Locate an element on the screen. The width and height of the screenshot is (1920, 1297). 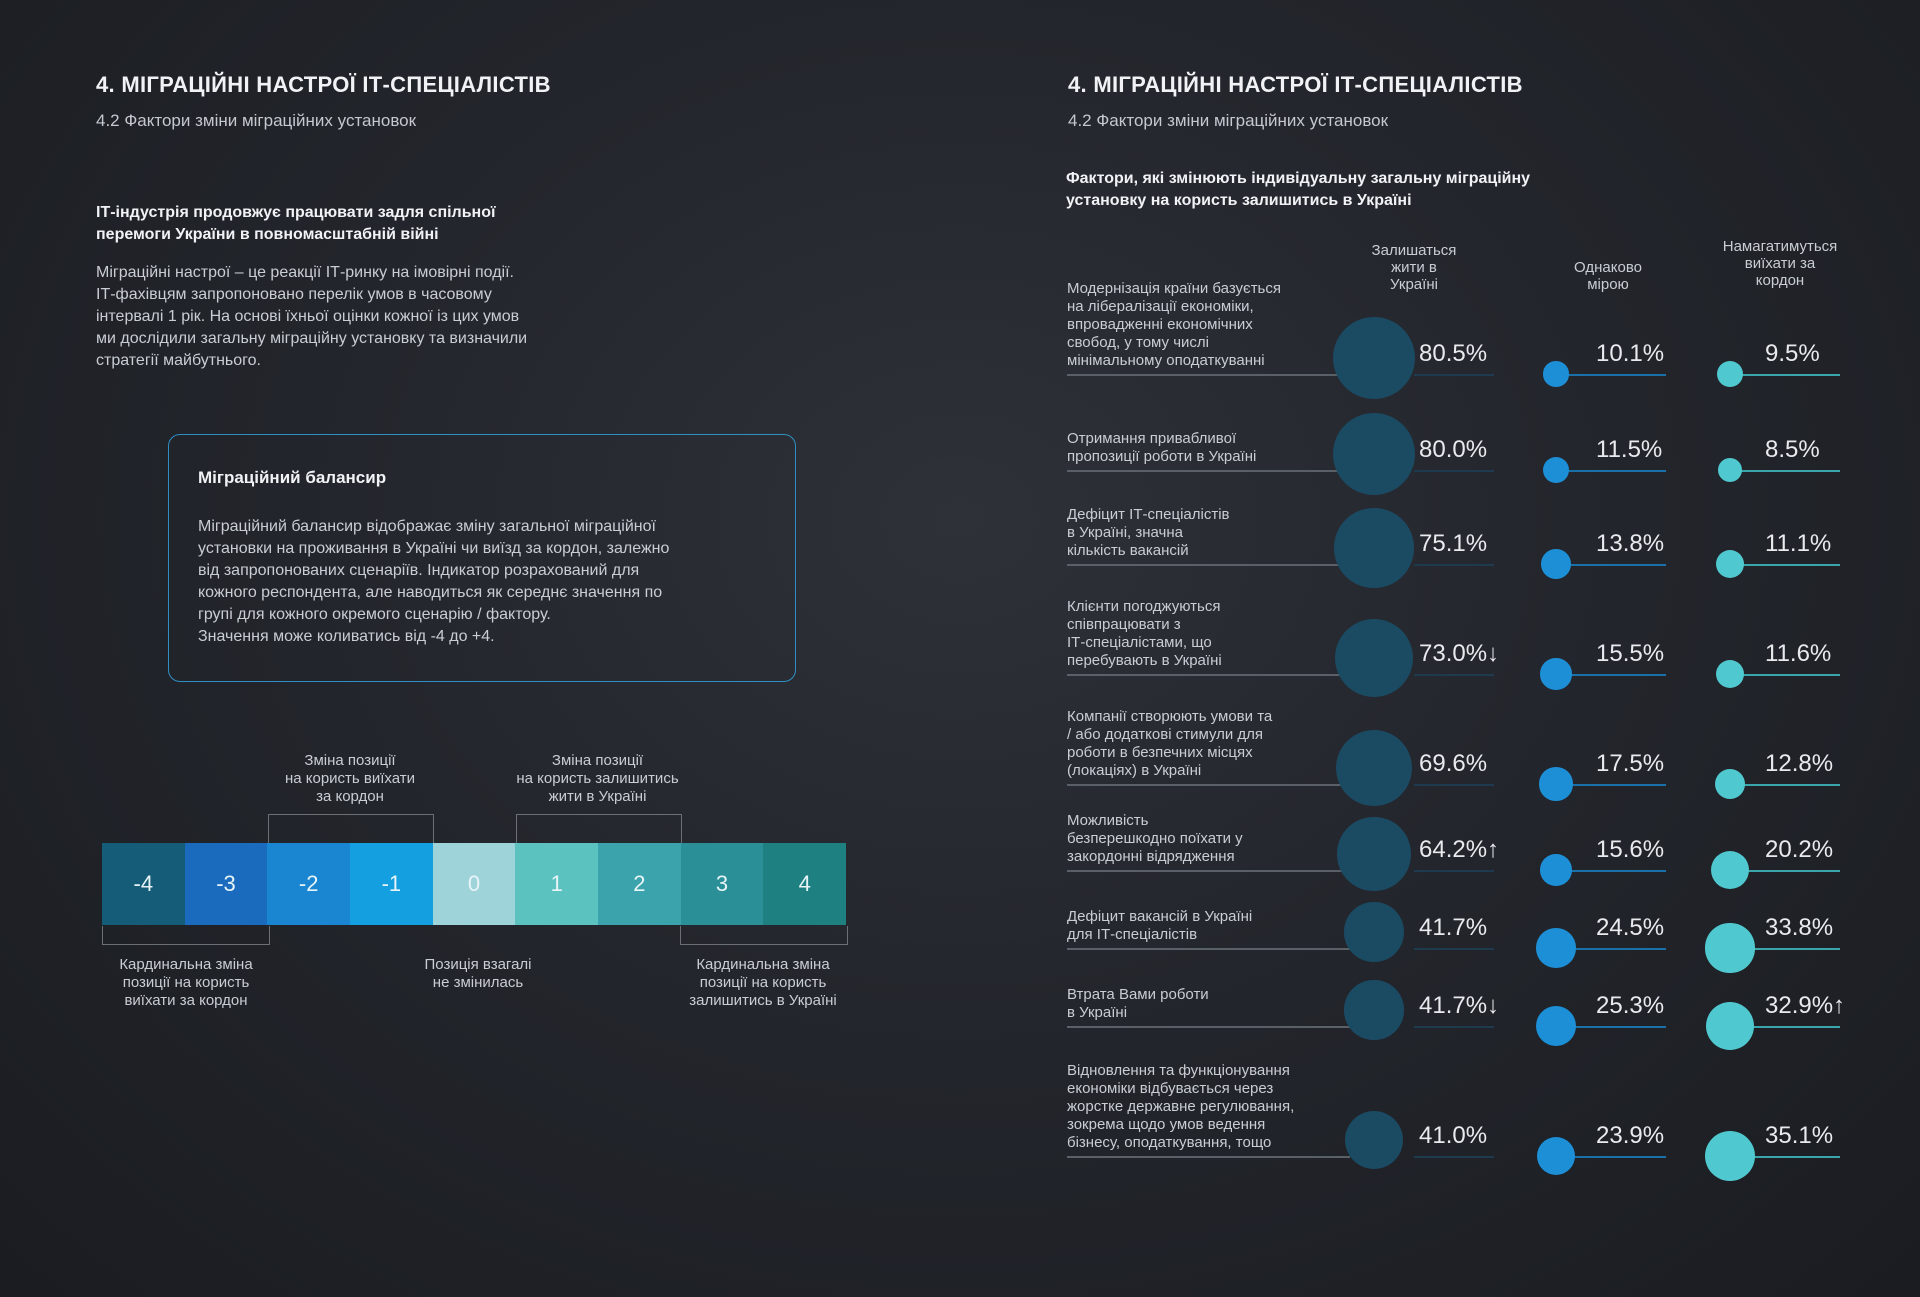
stay-value: 73.0%↓ is located at coordinates (1459, 653).